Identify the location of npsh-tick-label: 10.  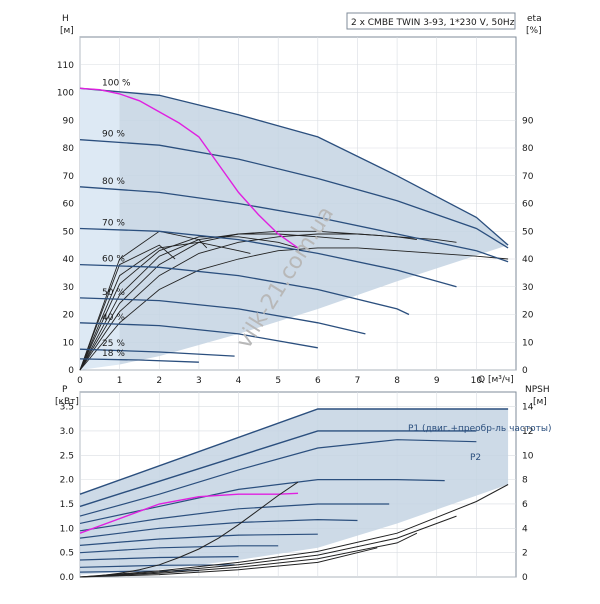
(528, 456).